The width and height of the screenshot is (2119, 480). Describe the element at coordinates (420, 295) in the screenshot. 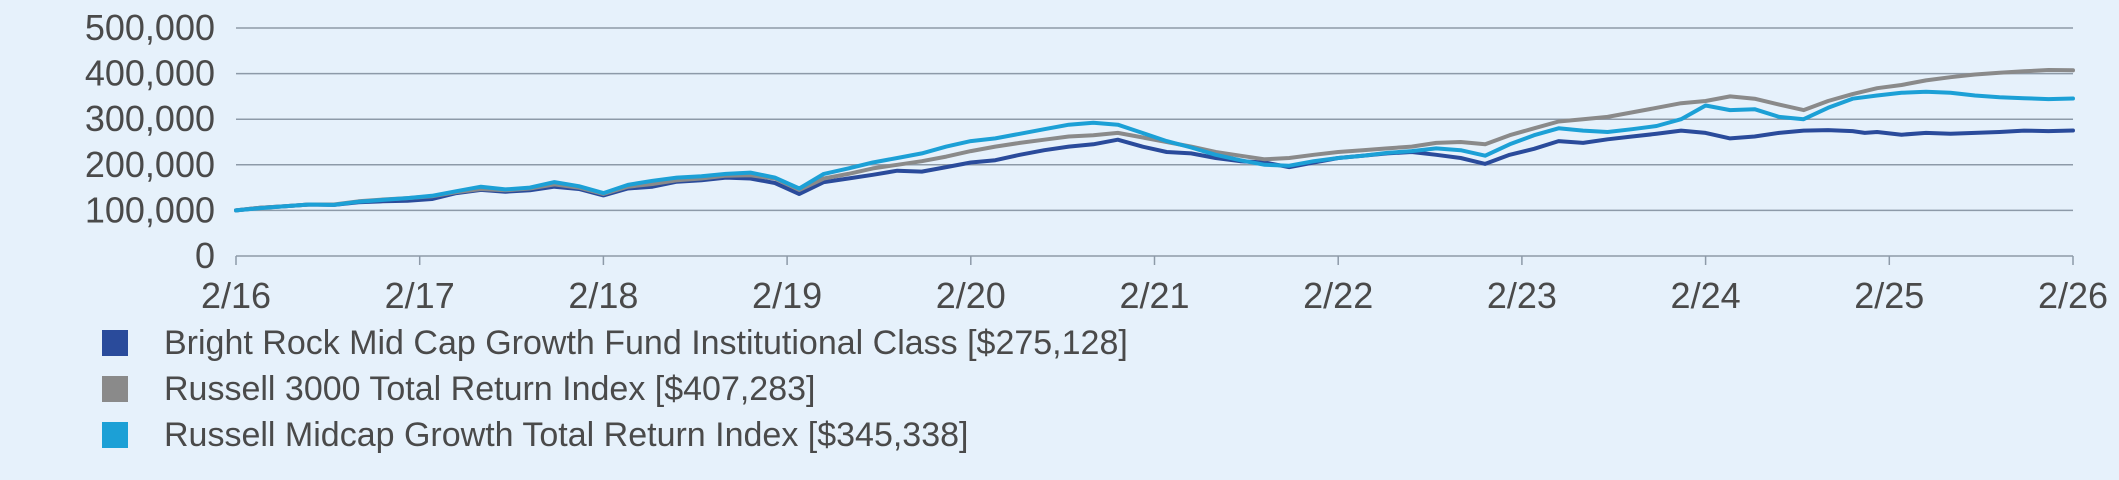

I see `x-tick-label: 2/17` at that location.